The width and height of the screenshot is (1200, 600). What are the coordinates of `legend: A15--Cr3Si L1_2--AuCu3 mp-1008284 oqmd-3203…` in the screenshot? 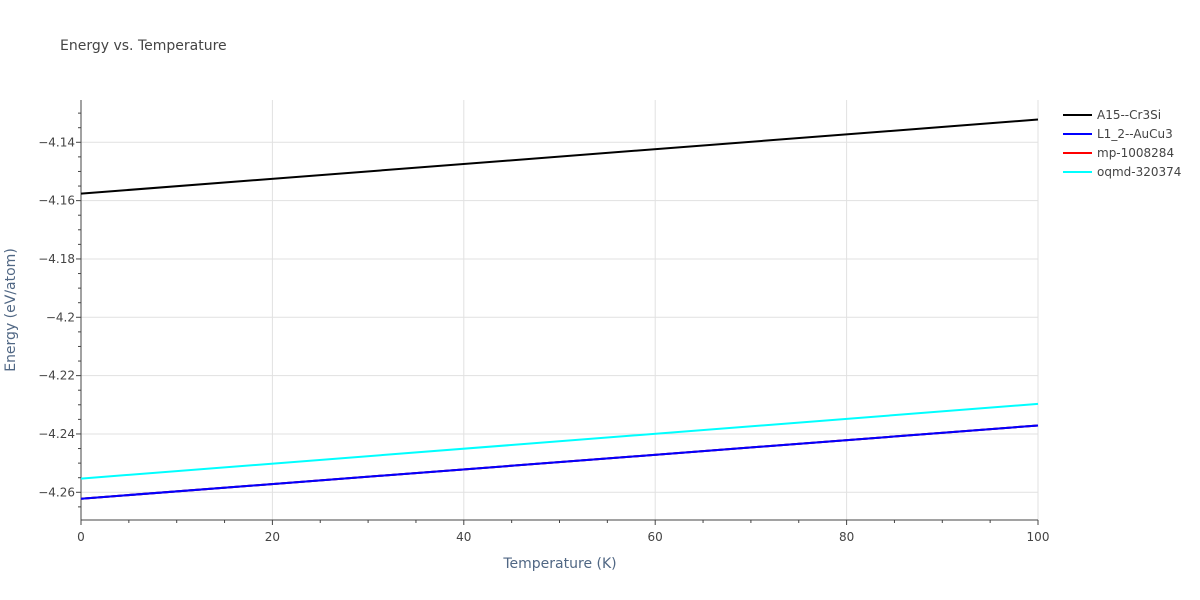 It's located at (1122, 143).